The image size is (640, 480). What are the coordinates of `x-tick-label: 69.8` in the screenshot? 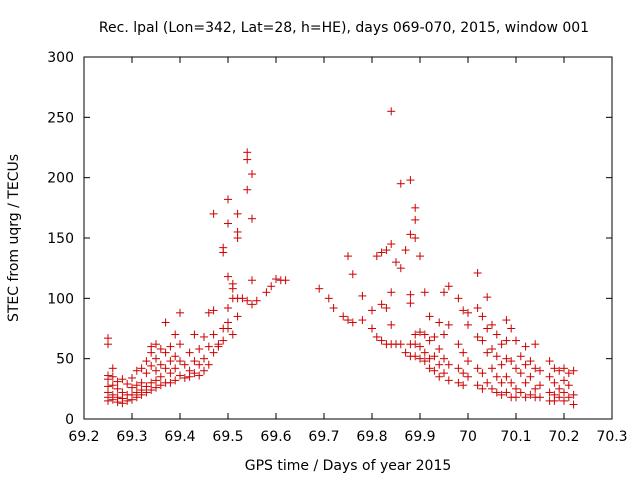 It's located at (371, 437).